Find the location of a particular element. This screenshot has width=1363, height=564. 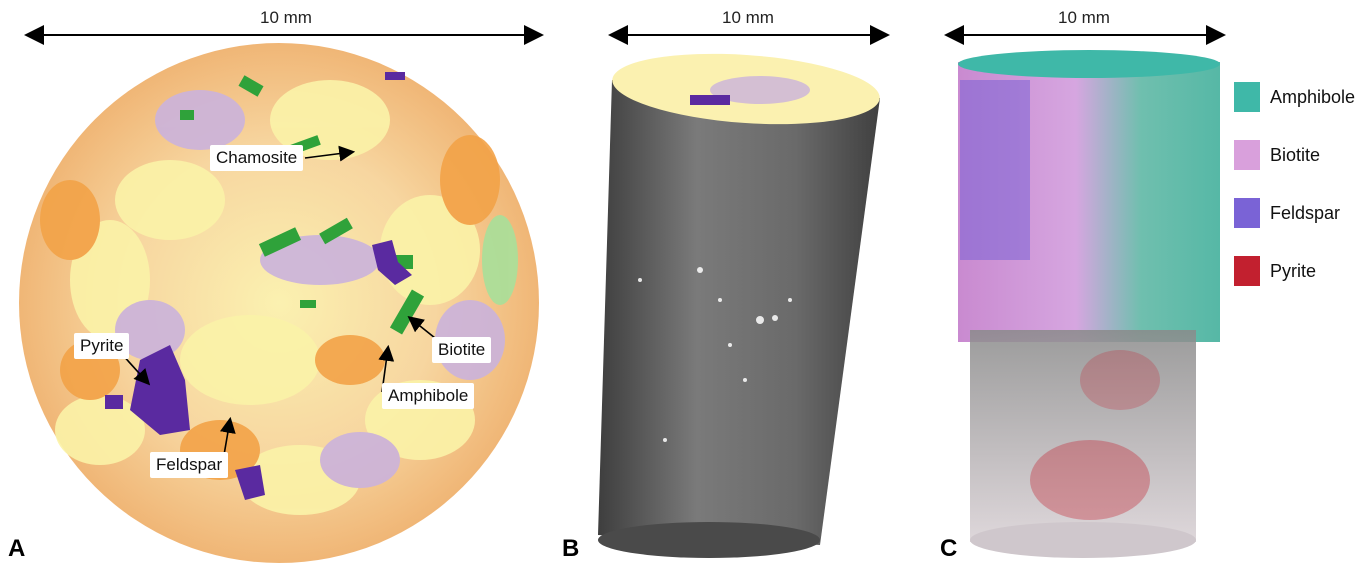

label-feldspar: Feldspar is located at coordinates (189, 465).